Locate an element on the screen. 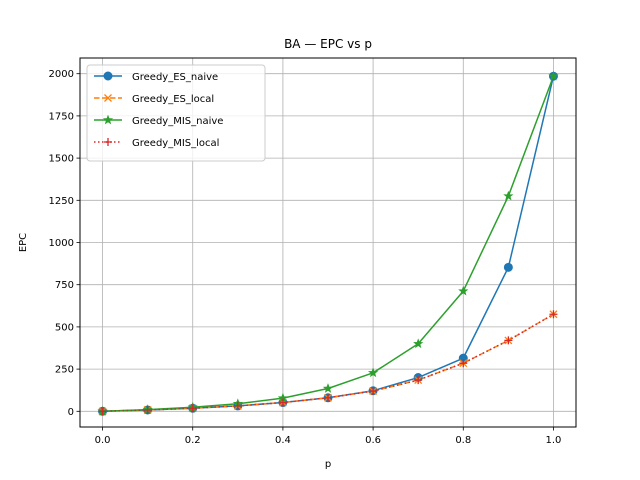 Image resolution: width=640 pixels, height=480 pixels. y-tick-label: 2000 is located at coordinates (61, 74).